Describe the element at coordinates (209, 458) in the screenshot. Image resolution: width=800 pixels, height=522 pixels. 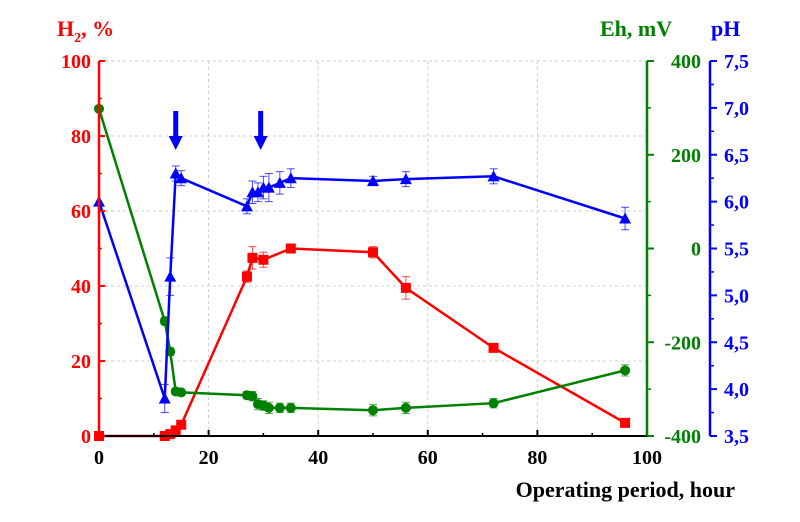
I see `x-tick-label: 20` at that location.